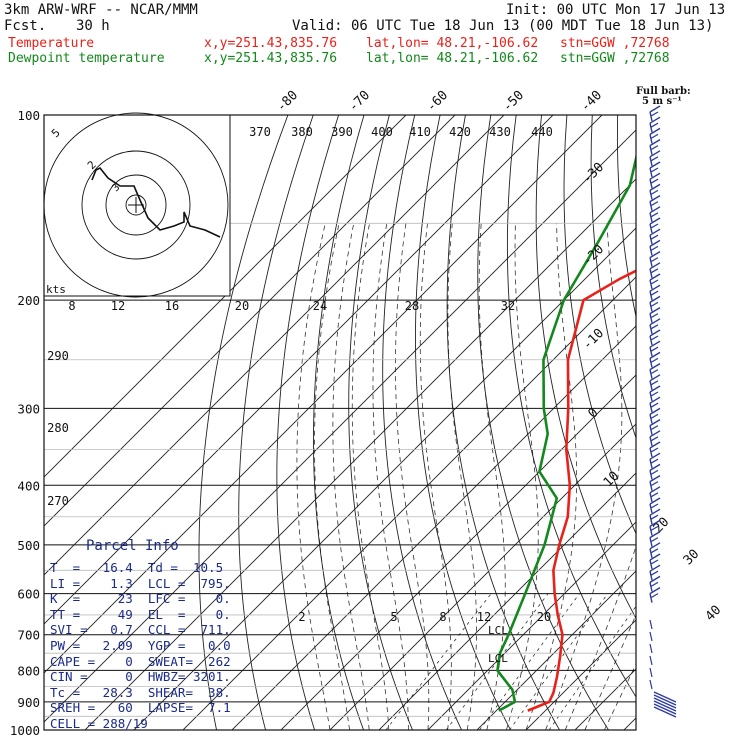  What do you see at coordinates (581, 490) in the screenshot?
I see `temperature-profile` at bounding box center [581, 490].